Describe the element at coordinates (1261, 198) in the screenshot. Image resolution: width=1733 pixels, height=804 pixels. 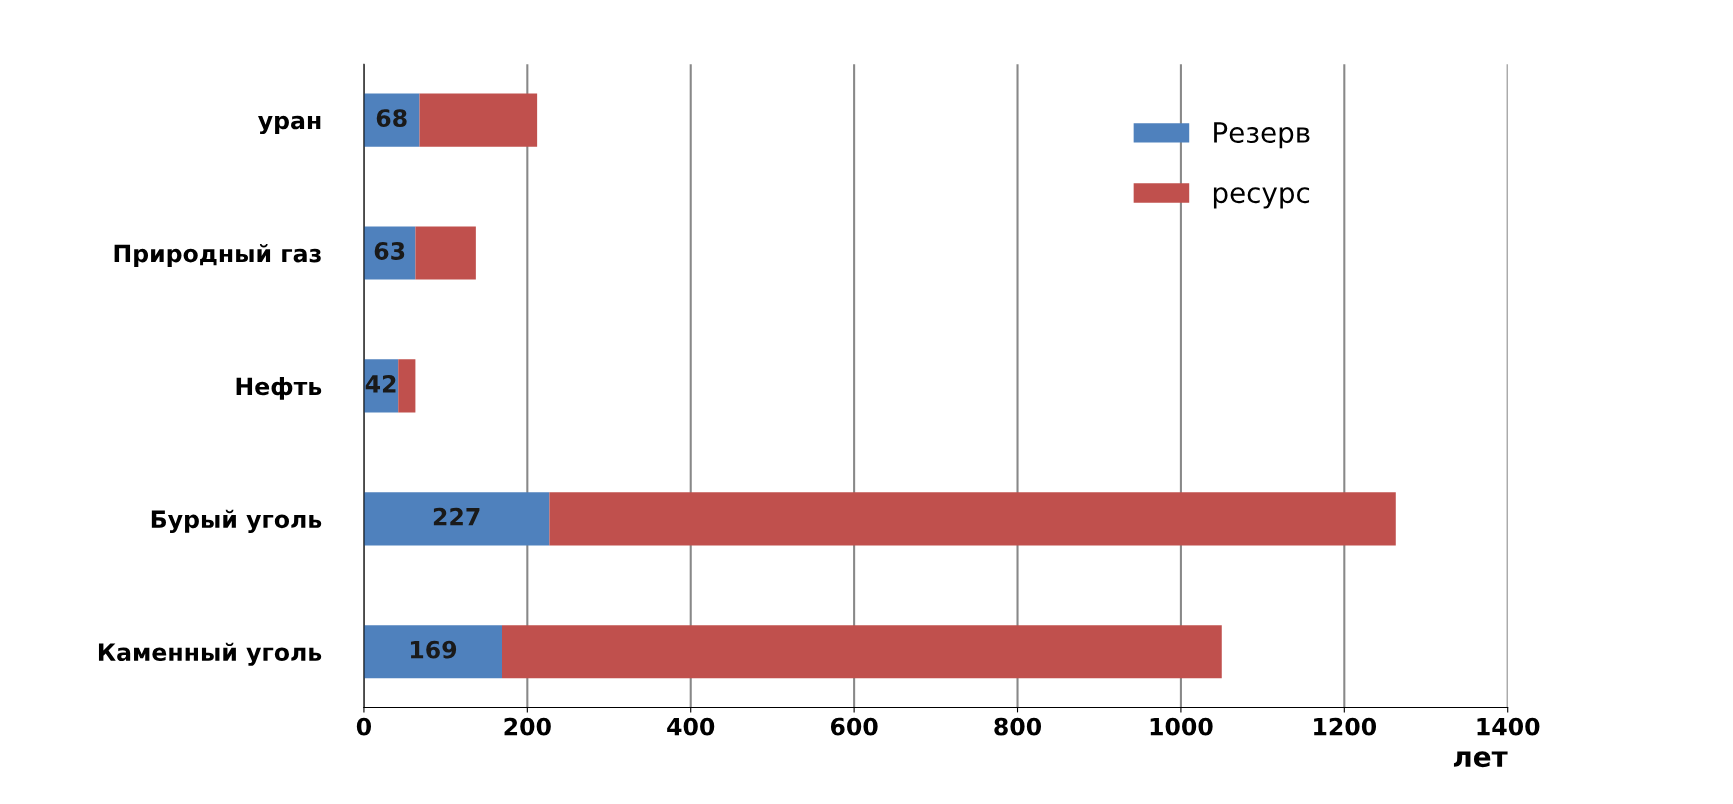
I see `legend-label: ресурс` at that location.